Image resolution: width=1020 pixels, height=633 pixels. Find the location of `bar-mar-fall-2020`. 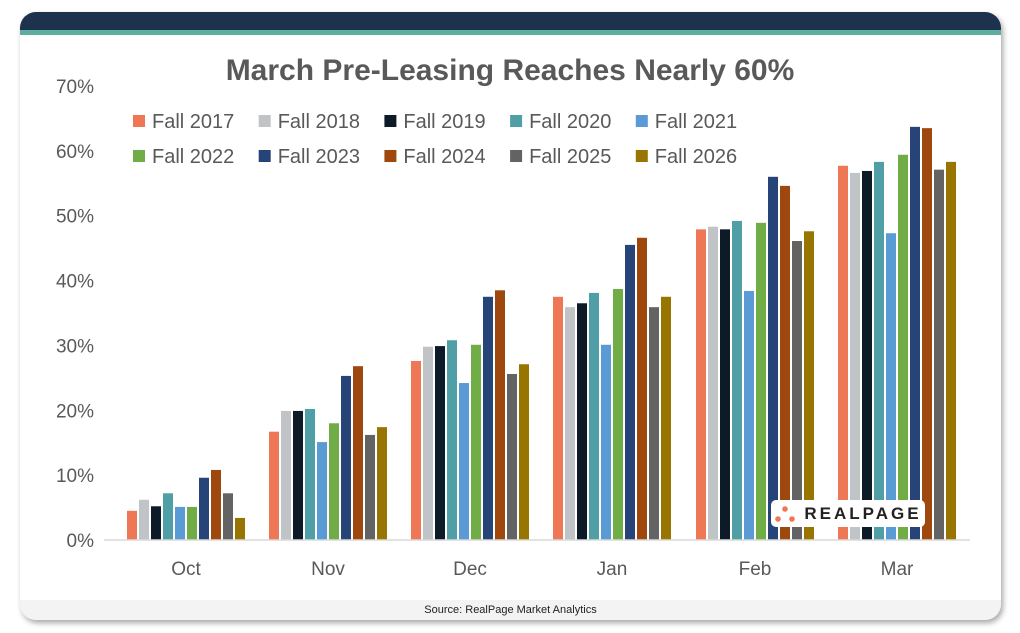

bar-mar-fall-2020 is located at coordinates (879, 350).